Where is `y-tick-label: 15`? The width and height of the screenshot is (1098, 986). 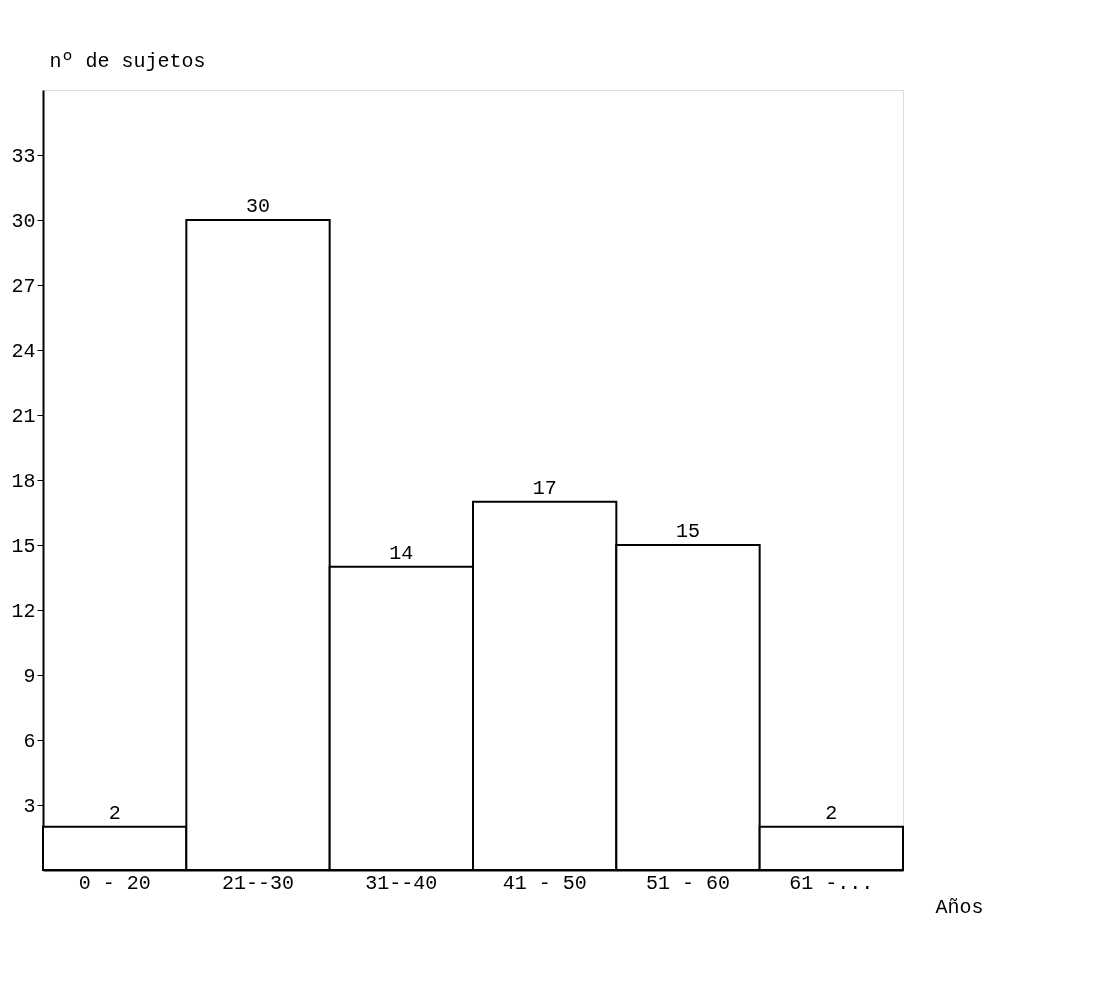
y-tick-label: 15 is located at coordinates (23, 546).